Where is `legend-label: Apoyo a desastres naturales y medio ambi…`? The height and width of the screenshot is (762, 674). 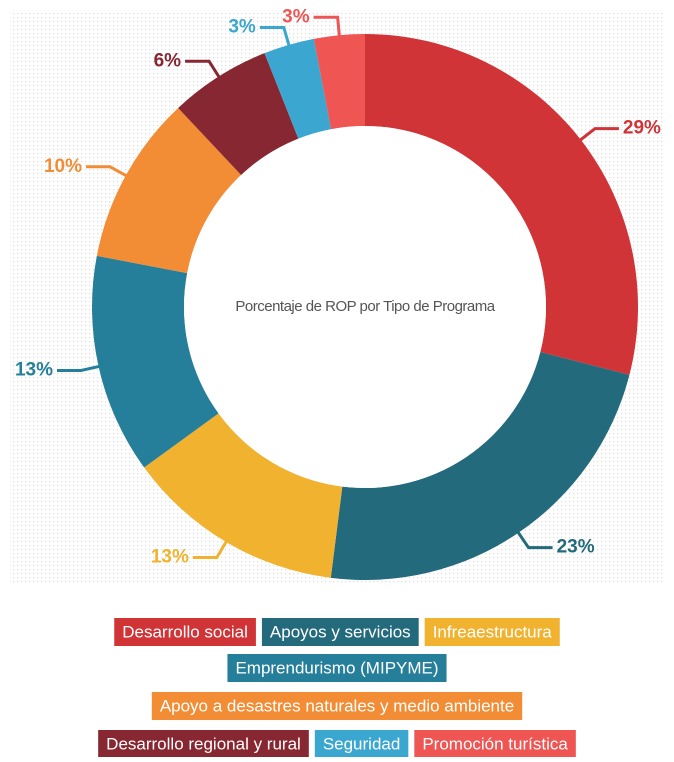 legend-label: Apoyo a desastres naturales y medio ambi… is located at coordinates (337, 705).